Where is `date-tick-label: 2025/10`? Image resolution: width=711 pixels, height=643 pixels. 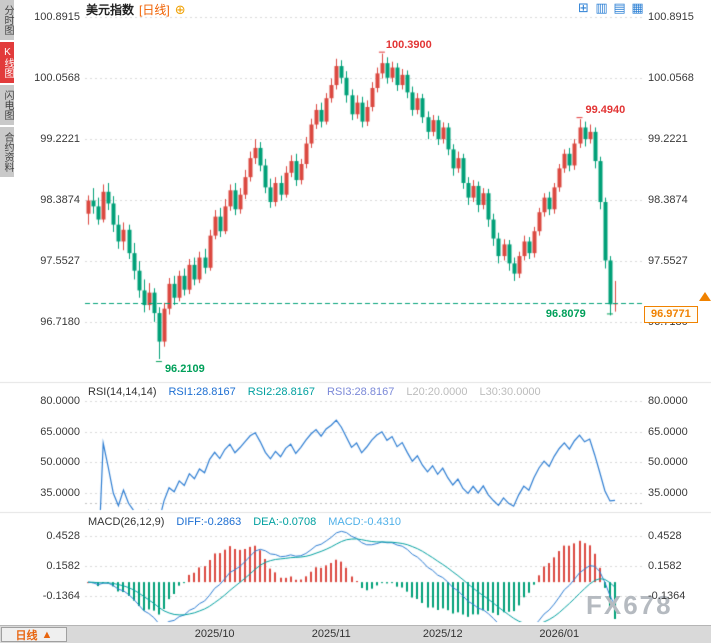
date-tick-label: 2025/10 is located at coordinates (214, 634).